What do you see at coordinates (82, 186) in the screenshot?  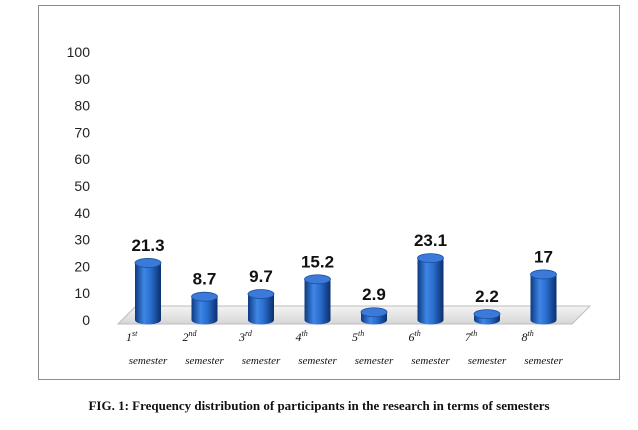 I see `y-tick-label: 50` at bounding box center [82, 186].